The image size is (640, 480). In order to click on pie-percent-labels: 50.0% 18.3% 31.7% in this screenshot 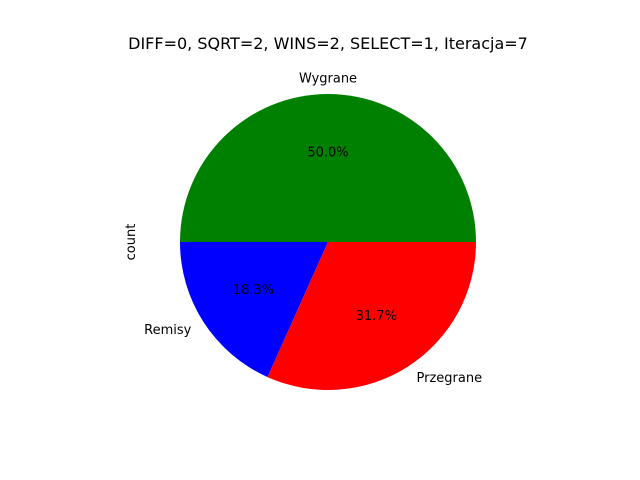, I will do `click(315, 235)`.